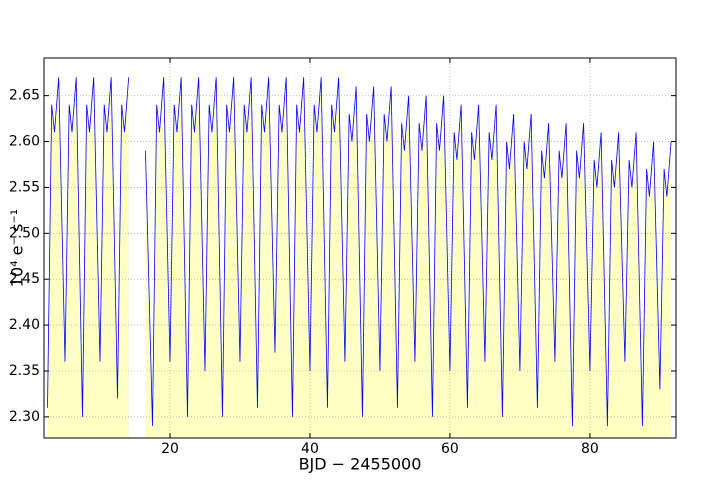 The width and height of the screenshot is (727, 487). Describe the element at coordinates (24, 417) in the screenshot. I see `y-tick-label: 2.30` at that location.